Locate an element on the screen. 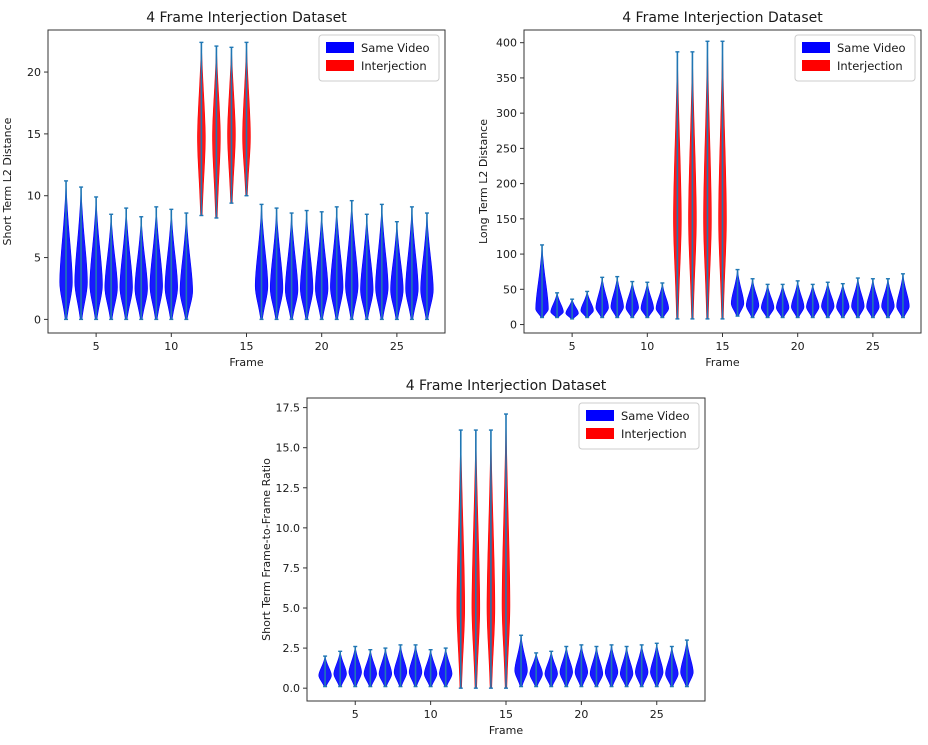 Image resolution: width=928 pixels, height=745 pixels. chart-2-x-tick-label: 10 is located at coordinates (647, 346).